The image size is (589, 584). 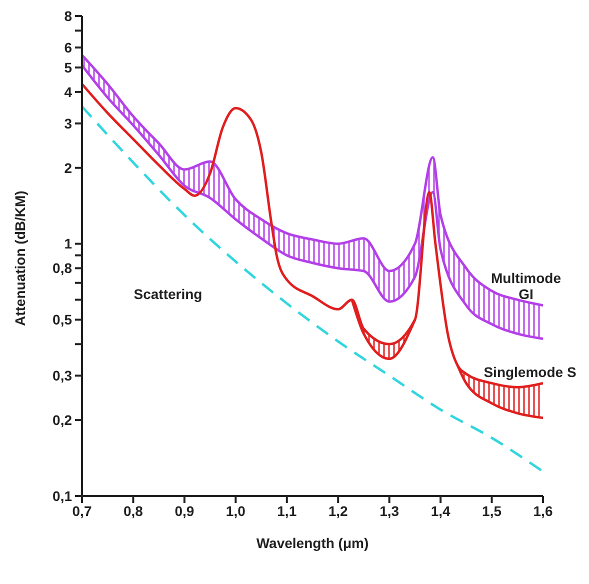 What do you see at coordinates (68, 123) in the screenshot?
I see `y-tick-label: 3` at bounding box center [68, 123].